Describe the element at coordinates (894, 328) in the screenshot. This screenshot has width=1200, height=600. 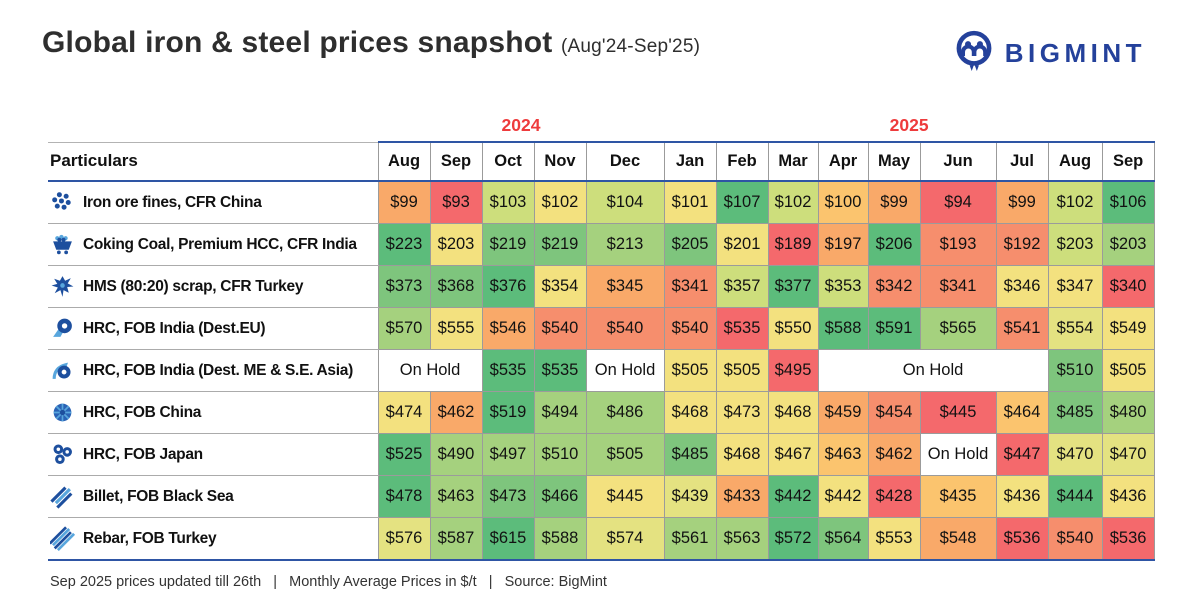
I see `price-cell: $591` at that location.